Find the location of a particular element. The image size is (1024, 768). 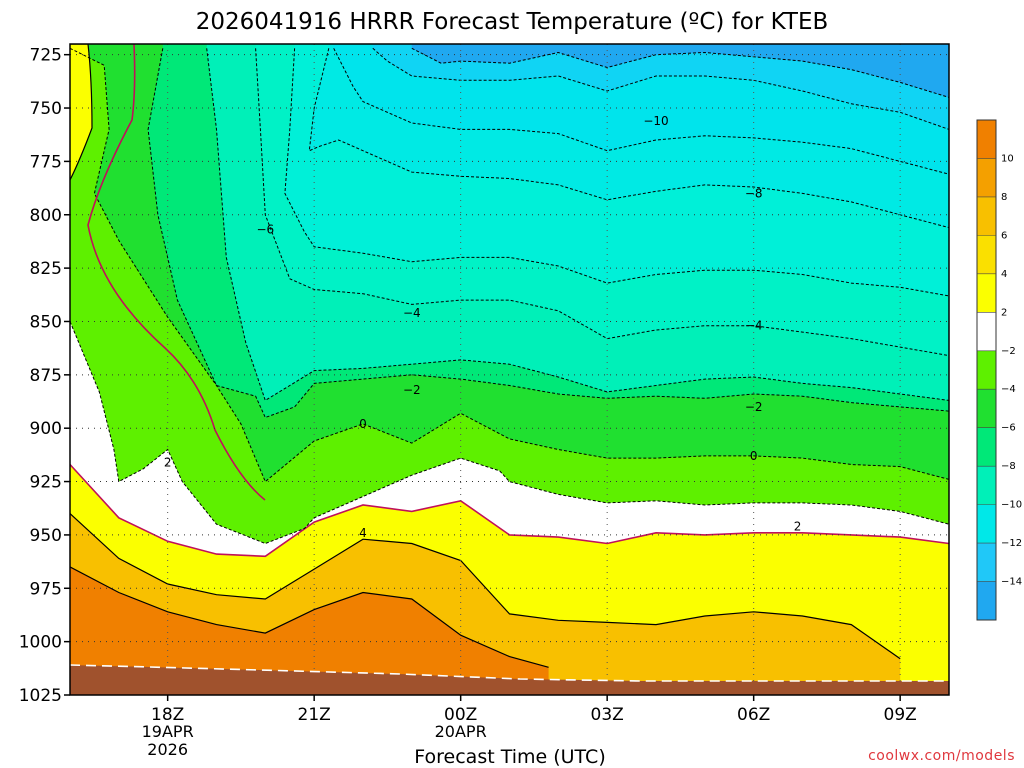

contour-label-9: −6 is located at coordinates (265, 230).